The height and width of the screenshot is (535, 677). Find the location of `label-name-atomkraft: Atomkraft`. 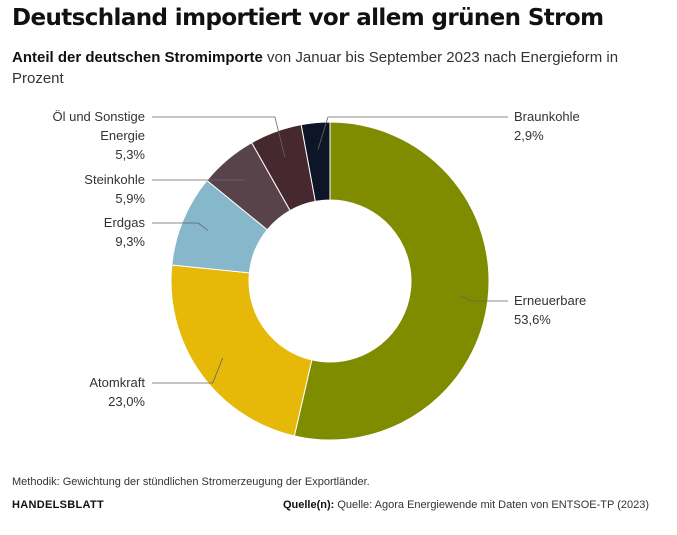

label-name-atomkraft: Atomkraft is located at coordinates (117, 382).